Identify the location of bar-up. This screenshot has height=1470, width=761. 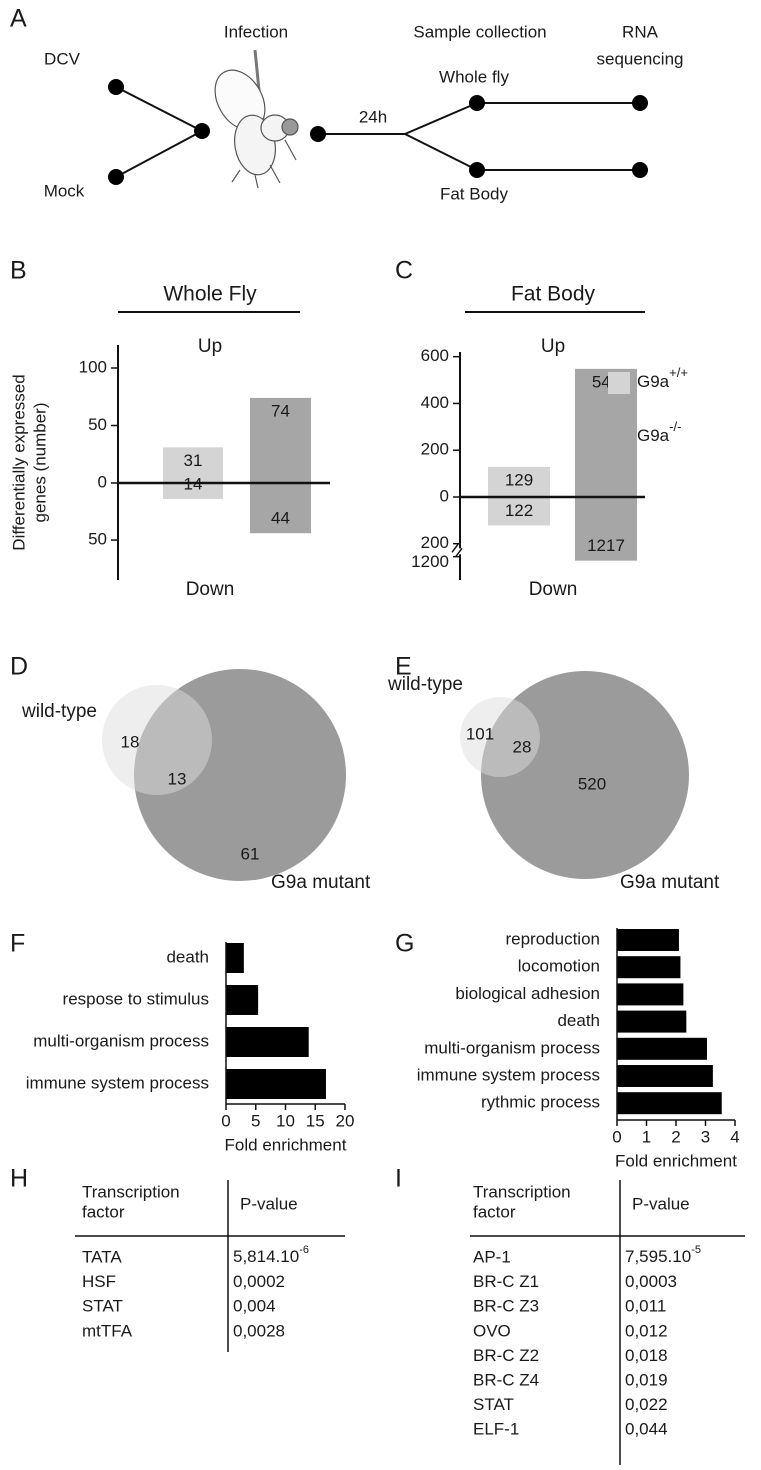
(193, 465).